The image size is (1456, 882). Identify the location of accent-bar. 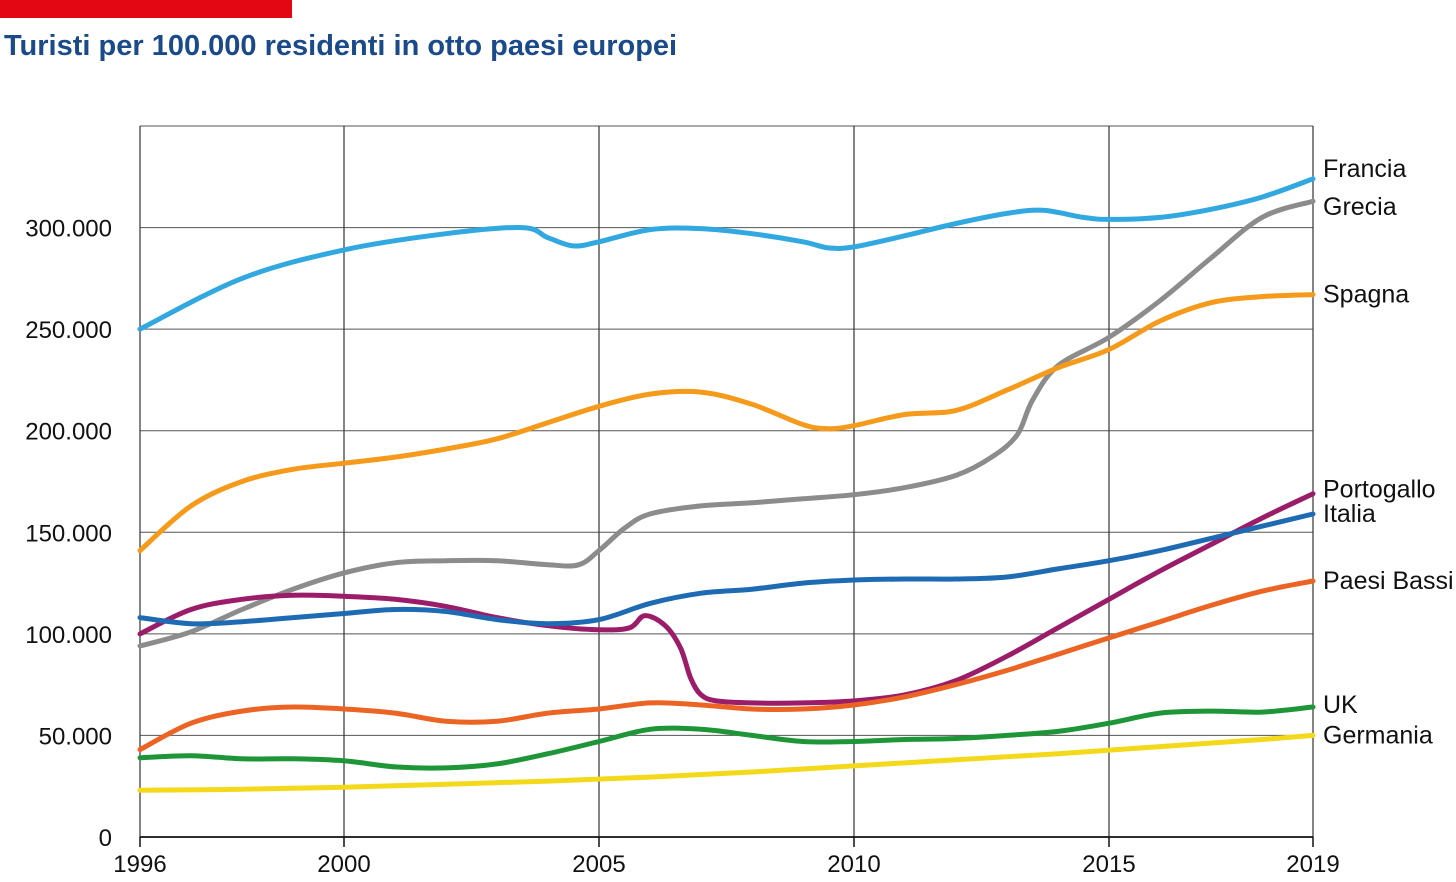
(146, 9).